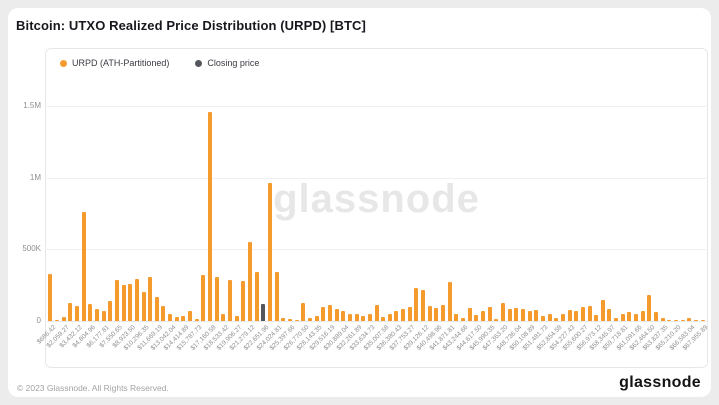 This screenshot has width=719, height=405. I want to click on closing-price-bar, so click(263, 312).